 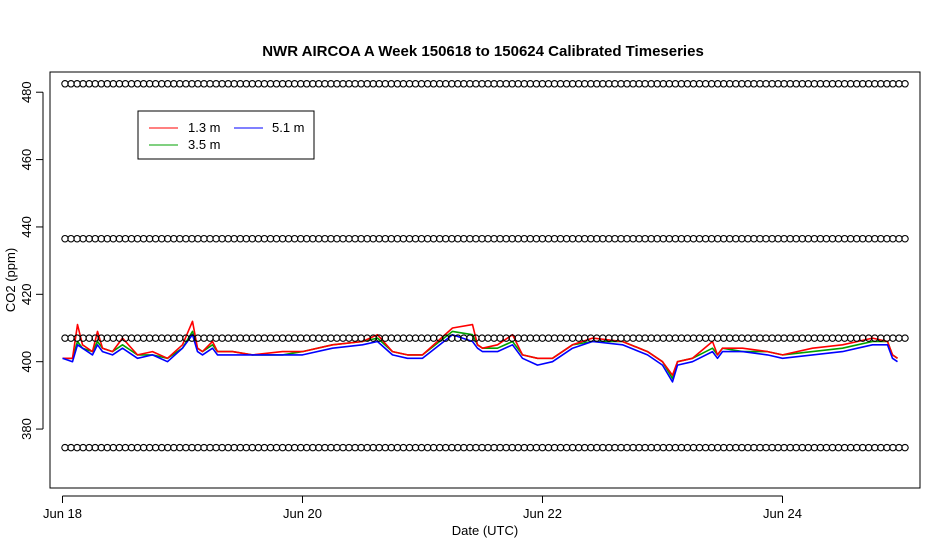 What do you see at coordinates (542, 513) in the screenshot?
I see `x-tick-label-2: Jun 22` at bounding box center [542, 513].